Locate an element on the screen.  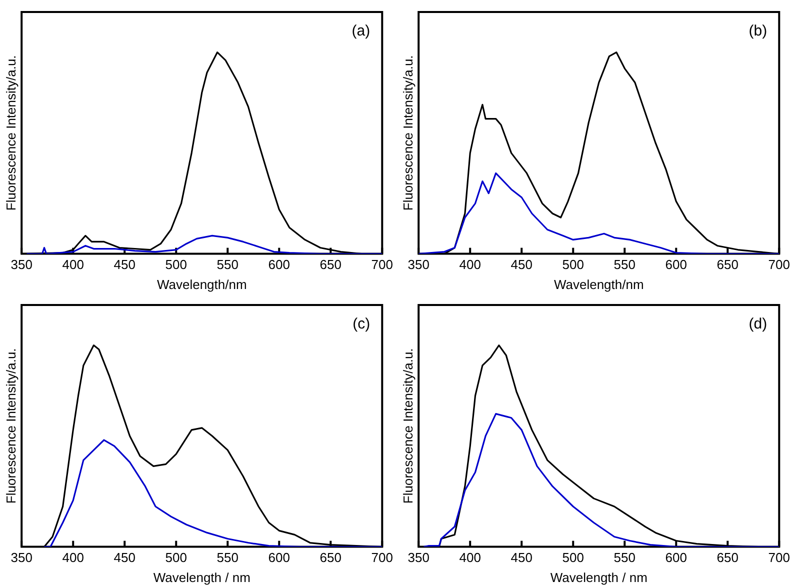
text: (b) is located at coordinates (758, 31).